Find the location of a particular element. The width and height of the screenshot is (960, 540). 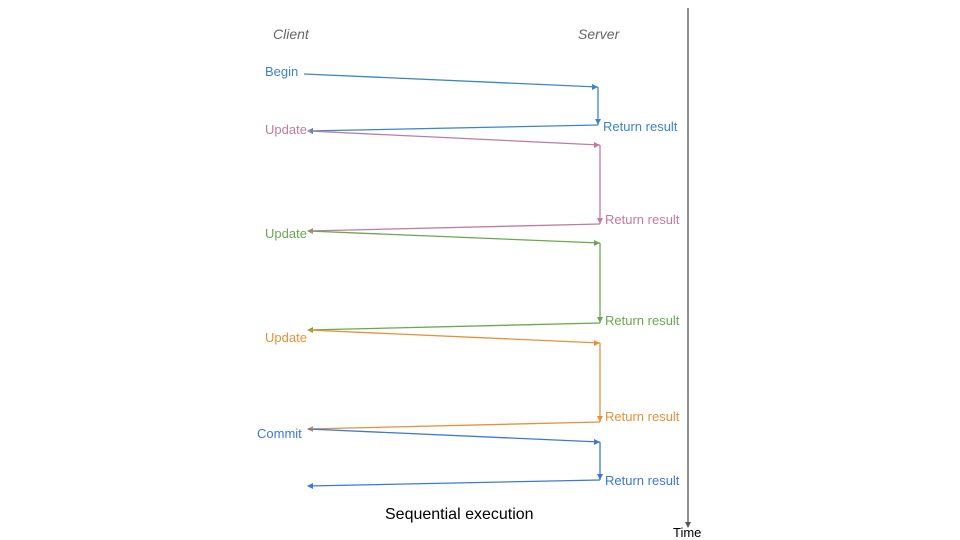

response-label-4: Return result is located at coordinates (642, 480).